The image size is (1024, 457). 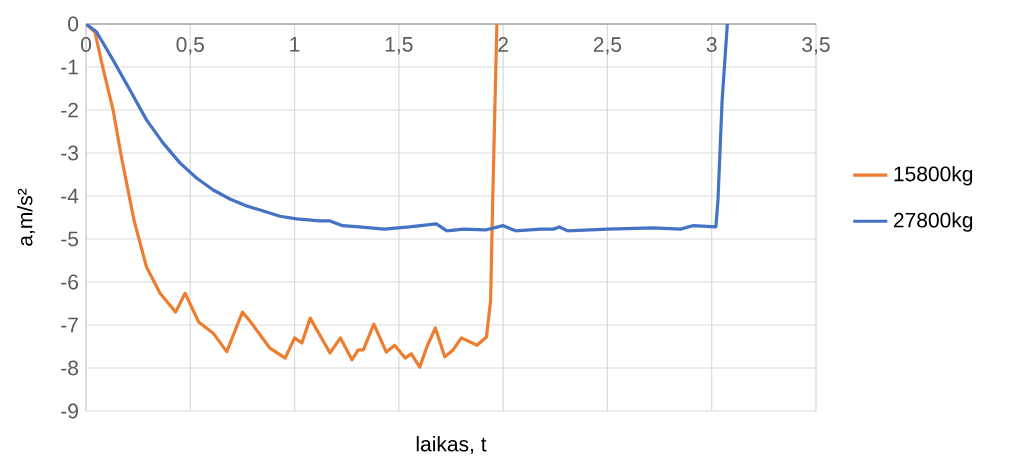 What do you see at coordinates (70, 239) in the screenshot?
I see `y-tick-label: -5` at bounding box center [70, 239].